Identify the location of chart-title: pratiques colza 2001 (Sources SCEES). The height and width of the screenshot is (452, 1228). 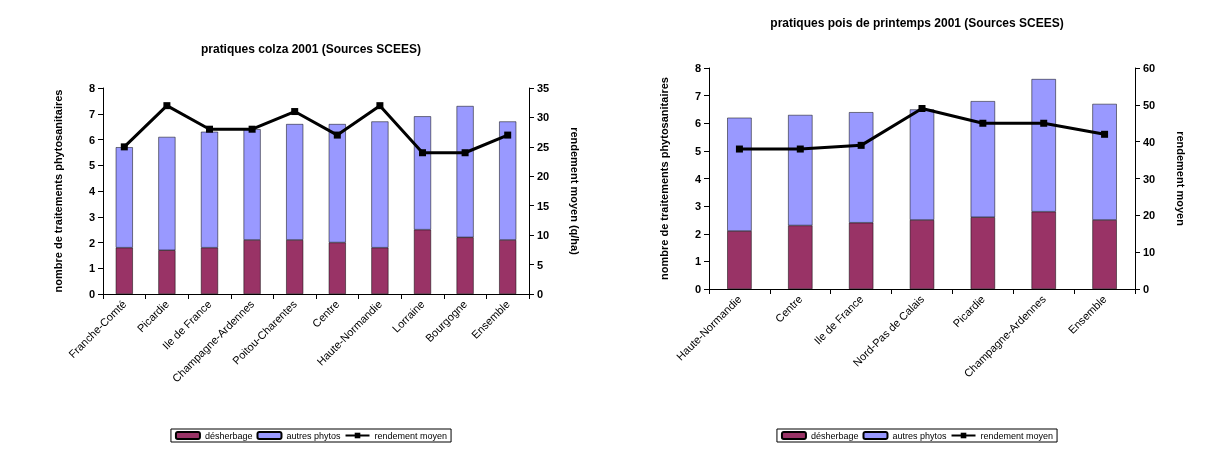
(311, 49).